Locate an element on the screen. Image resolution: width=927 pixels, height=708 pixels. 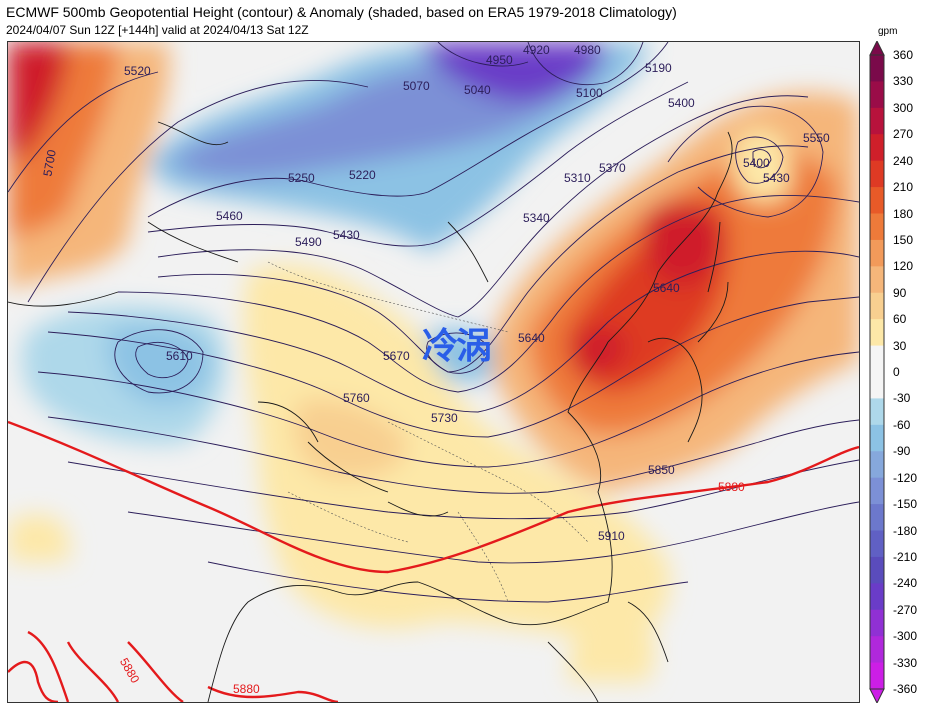
contour-label: 5520 is located at coordinates (137, 71).